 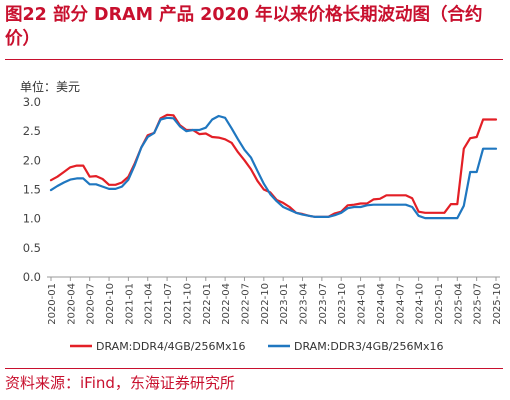 I want to click on x-tick-label: 2020-04, so click(x=71, y=304).